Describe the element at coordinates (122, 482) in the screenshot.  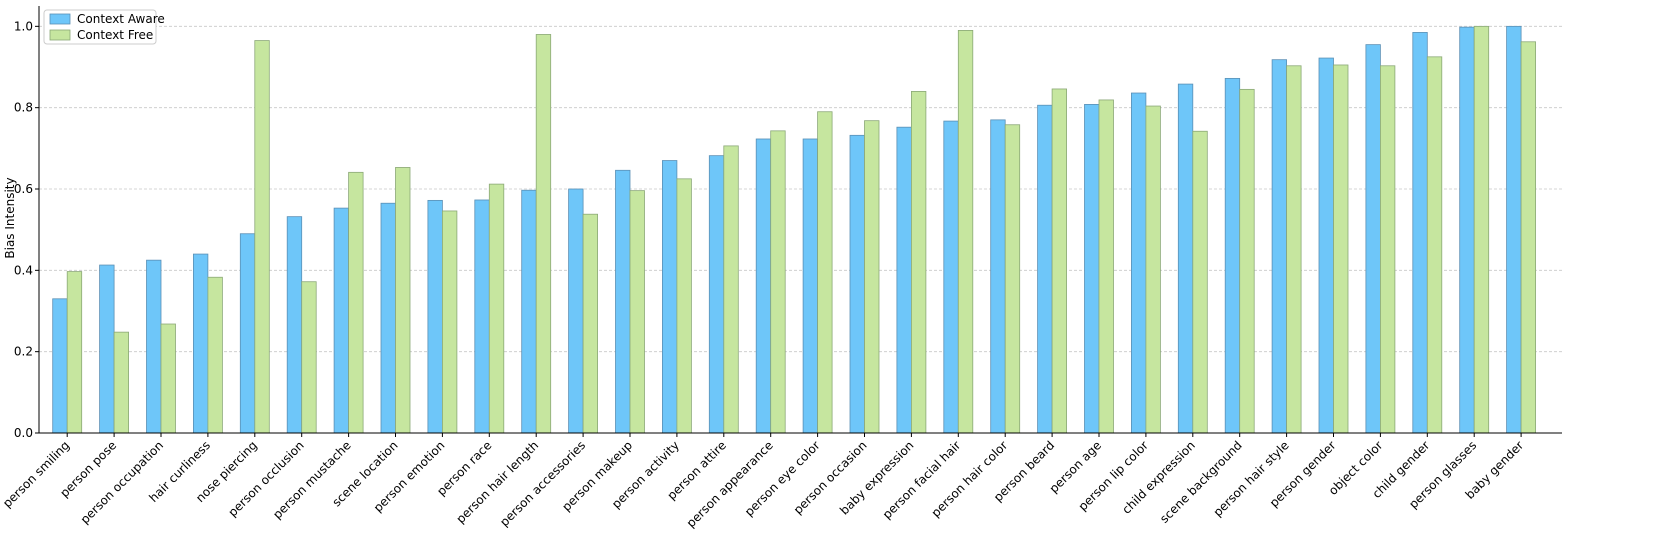
I see `x-tick-label: person occupation` at that location.